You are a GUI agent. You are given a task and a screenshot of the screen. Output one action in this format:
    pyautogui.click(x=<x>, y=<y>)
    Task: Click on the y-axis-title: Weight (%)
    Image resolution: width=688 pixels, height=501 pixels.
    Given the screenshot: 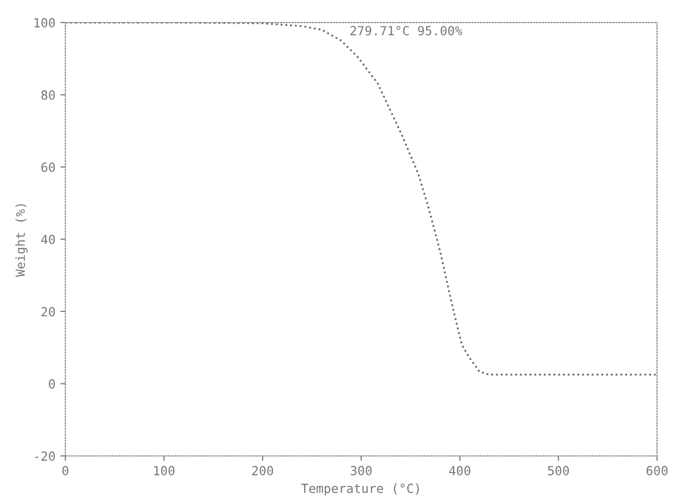 What is the action you would take?
    pyautogui.click(x=21, y=240)
    